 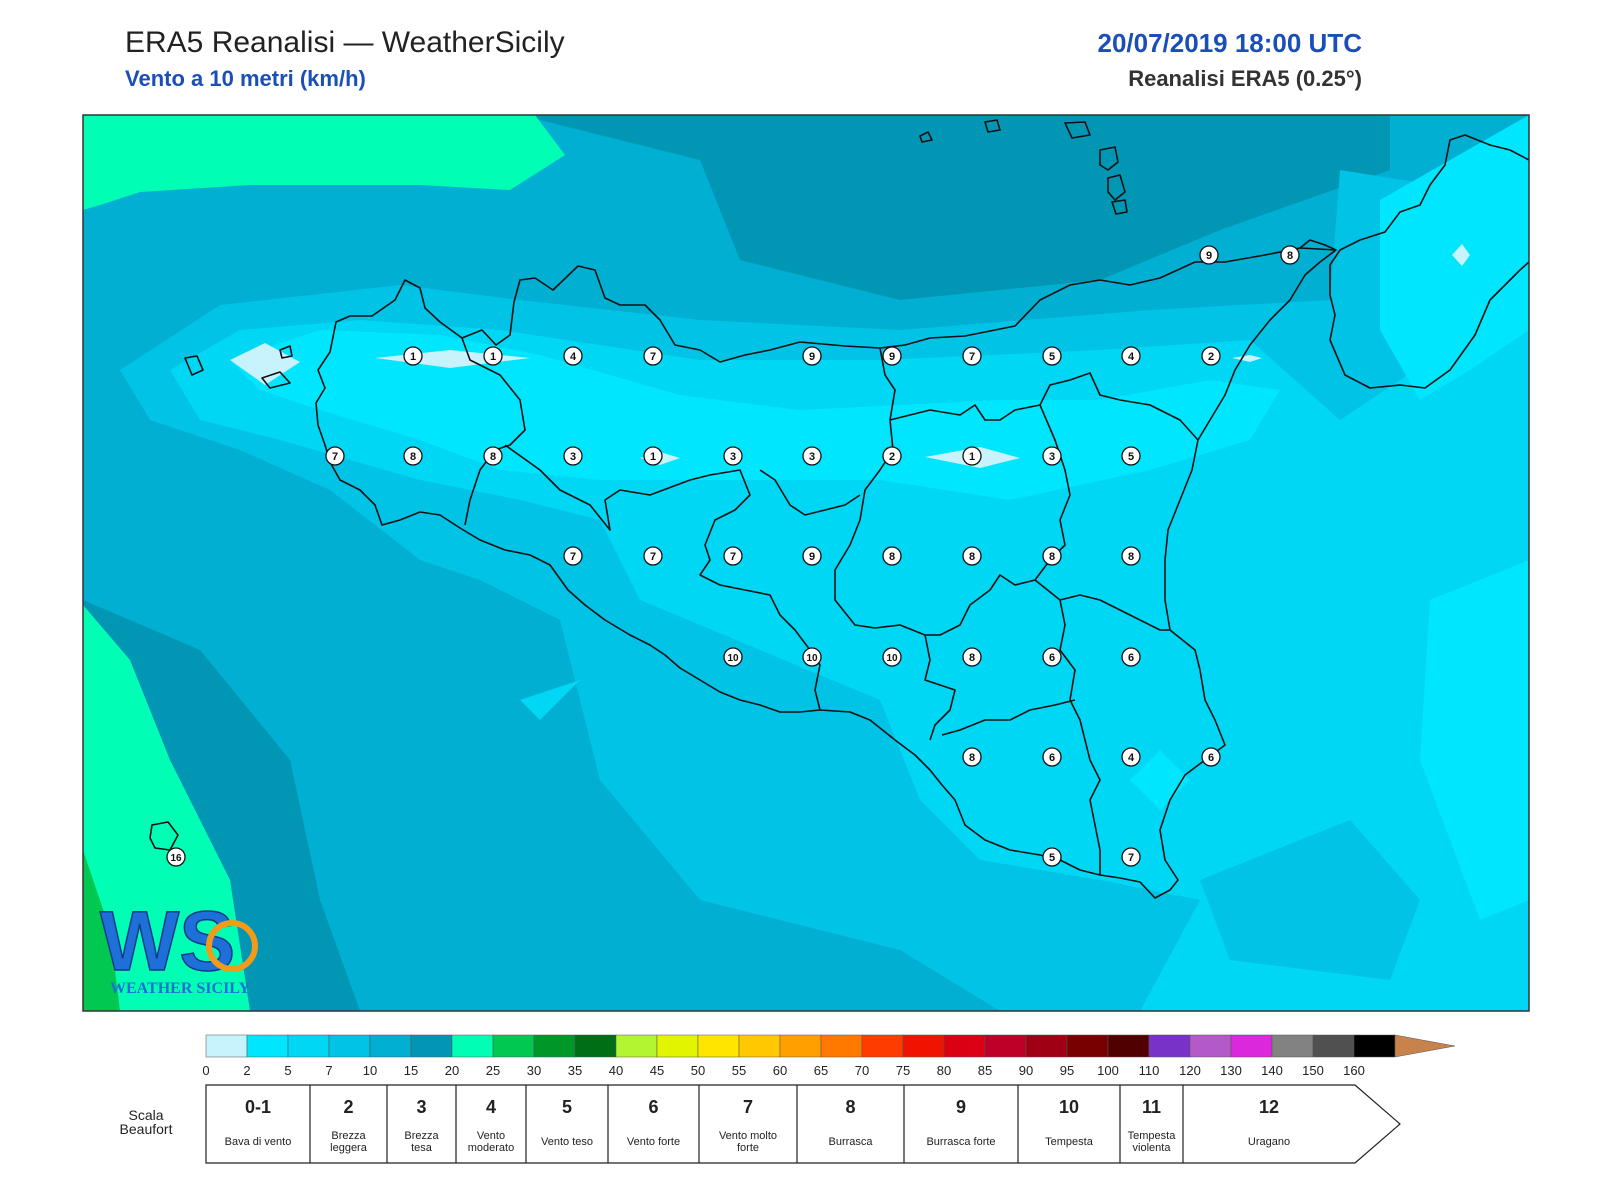 What do you see at coordinates (985, 1070) in the screenshot?
I see `colorbar-tick-label: 85` at bounding box center [985, 1070].